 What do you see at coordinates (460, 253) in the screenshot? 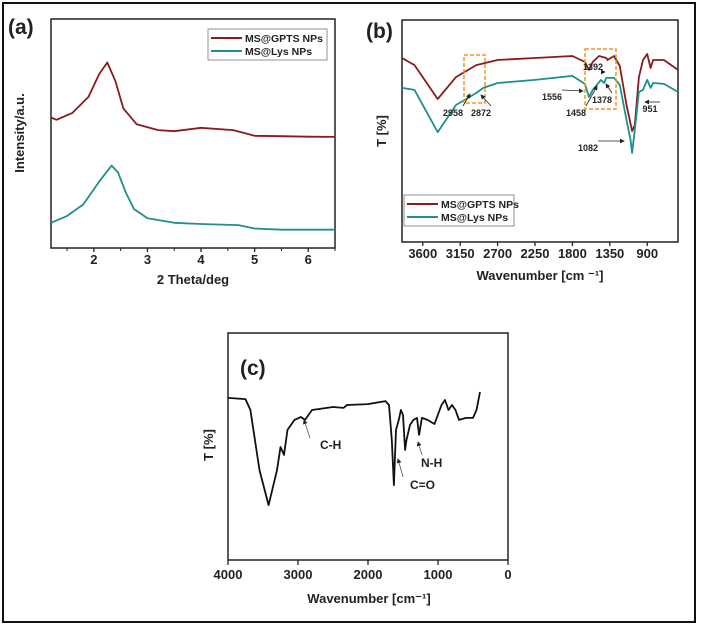
I see `x-tick-label: 3150` at bounding box center [460, 253].